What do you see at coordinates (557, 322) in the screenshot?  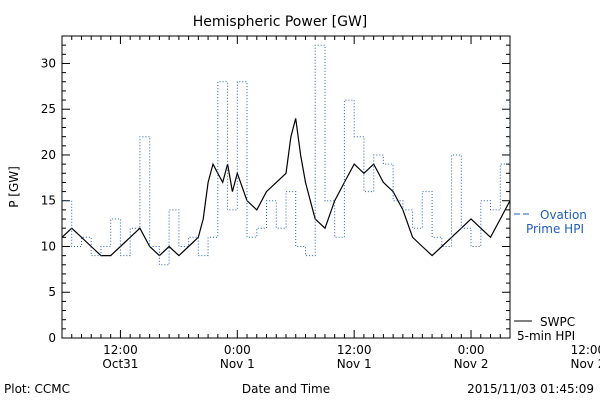 I see `legend-swpc-line1: SWPC` at bounding box center [557, 322].